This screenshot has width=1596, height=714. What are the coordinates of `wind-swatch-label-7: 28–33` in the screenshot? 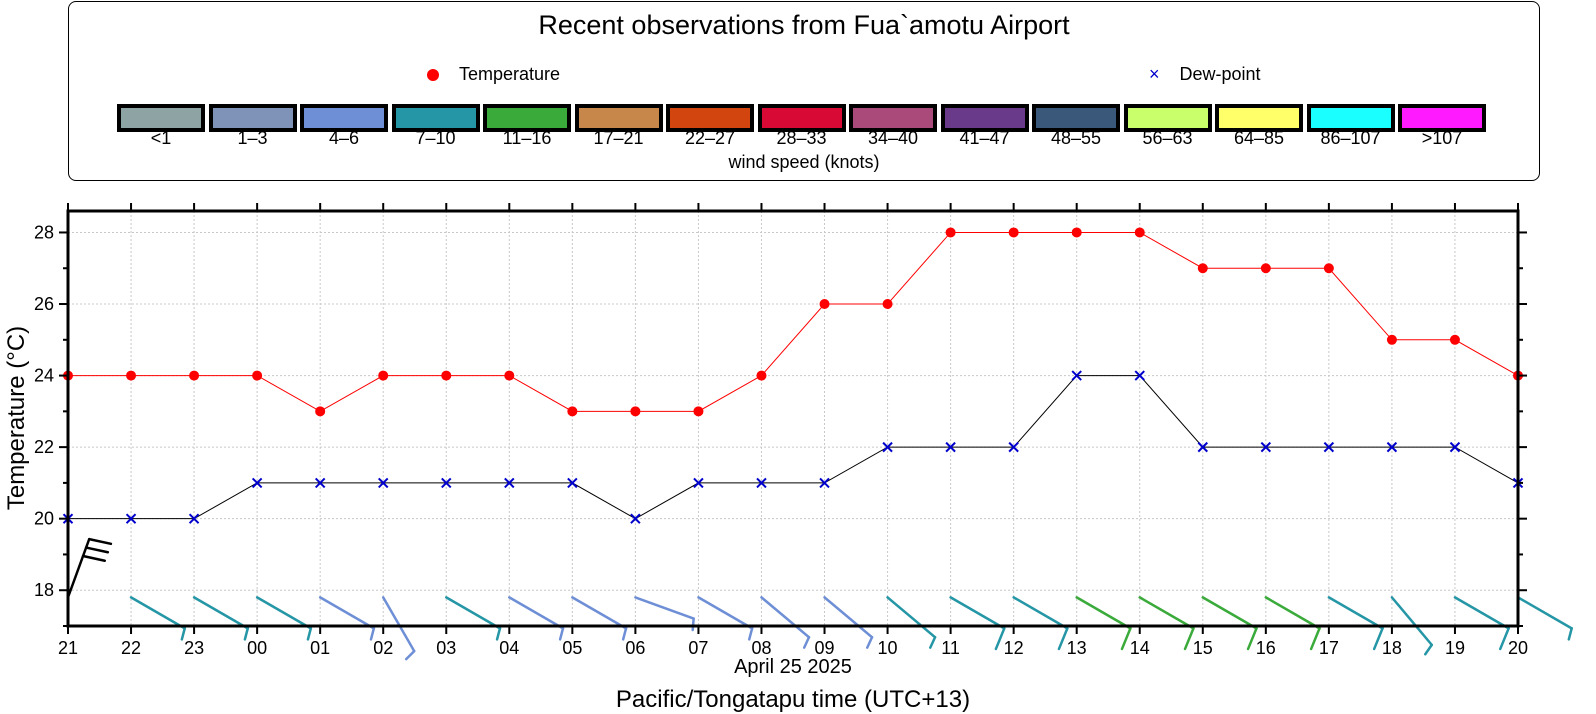 It's located at (801, 138).